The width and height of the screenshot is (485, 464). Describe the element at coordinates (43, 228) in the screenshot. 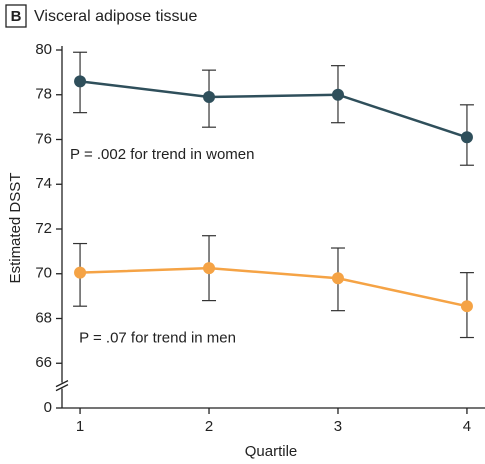

I see `y-tick-label: 72` at that location.